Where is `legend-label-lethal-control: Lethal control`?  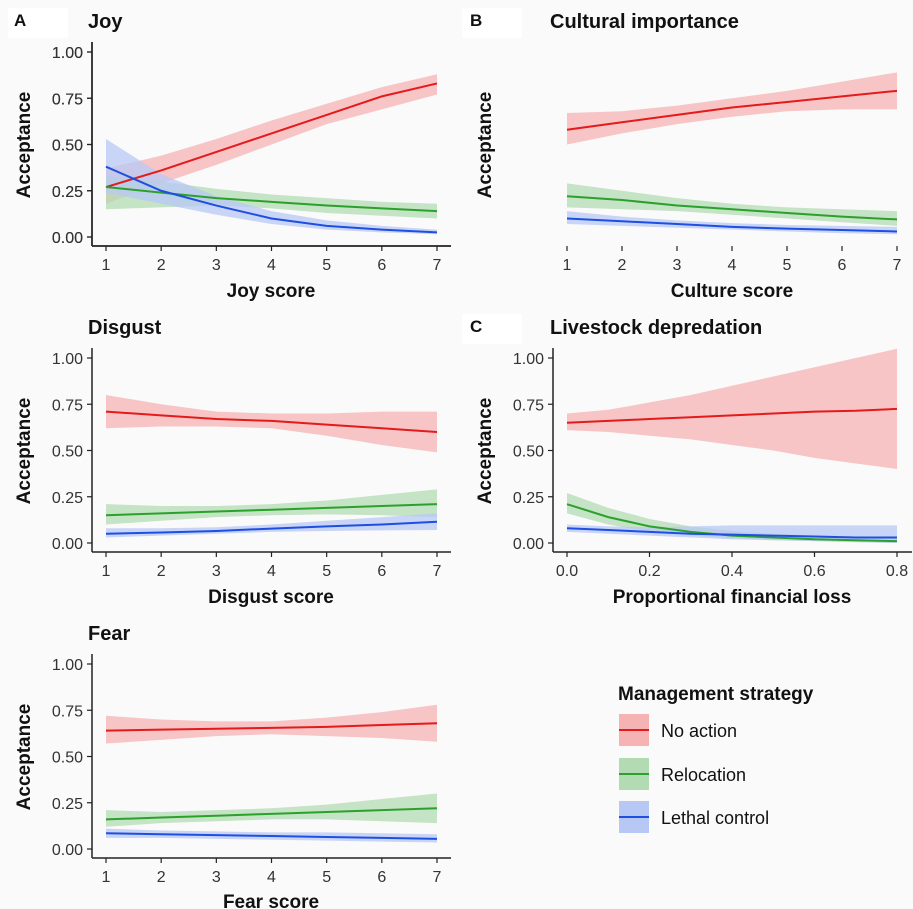 legend-label-lethal-control: Lethal control is located at coordinates (715, 818).